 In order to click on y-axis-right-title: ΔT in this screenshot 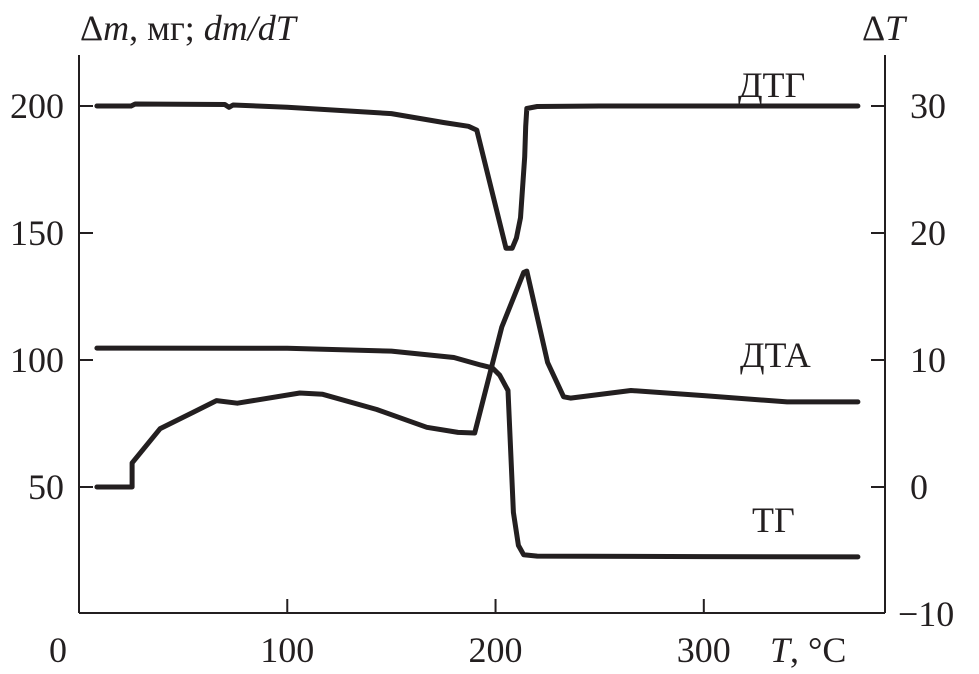, I will do `click(885, 28)`.